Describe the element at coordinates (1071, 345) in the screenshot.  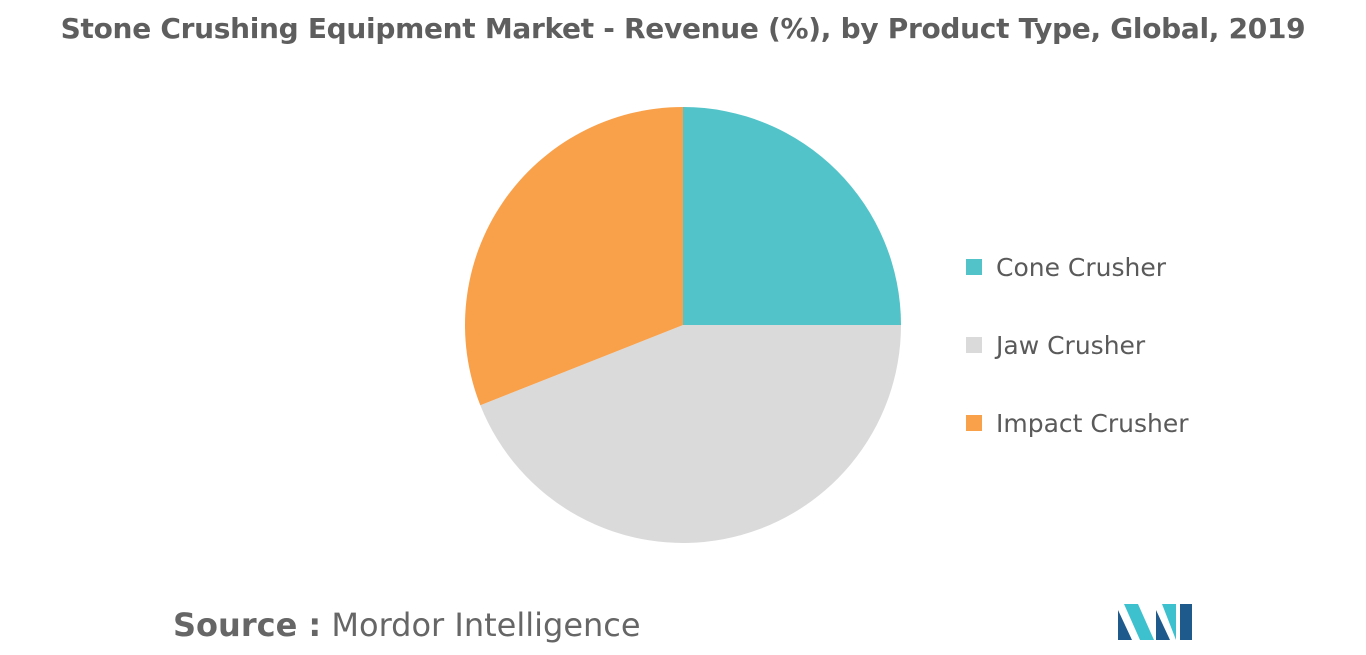
I see `legend-label: Jaw Crusher` at that location.